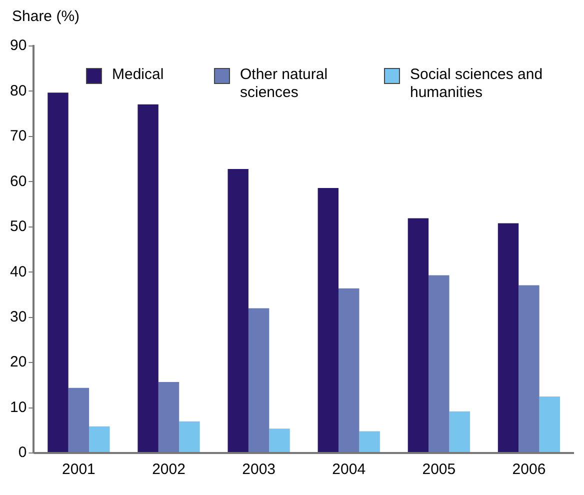  Describe the element at coordinates (477, 84) in the screenshot. I see `legend-label: Social sciences and humanities` at that location.